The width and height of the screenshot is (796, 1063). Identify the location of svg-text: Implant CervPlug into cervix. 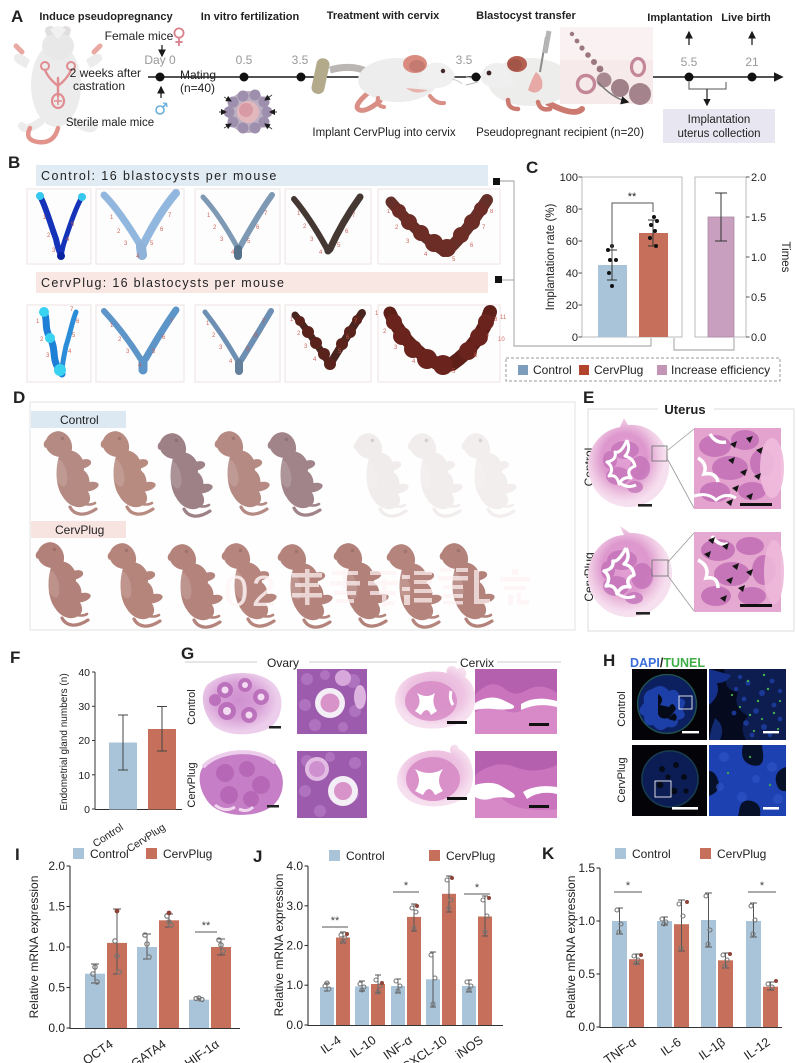
(383, 133).